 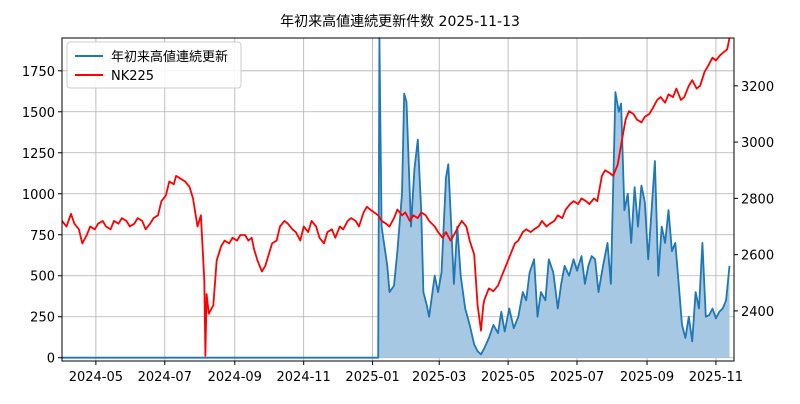 What do you see at coordinates (42, 216) in the screenshot?
I see `y-axis-left: 0 250 500 750 1000 1250 1500 1750` at bounding box center [42, 216].